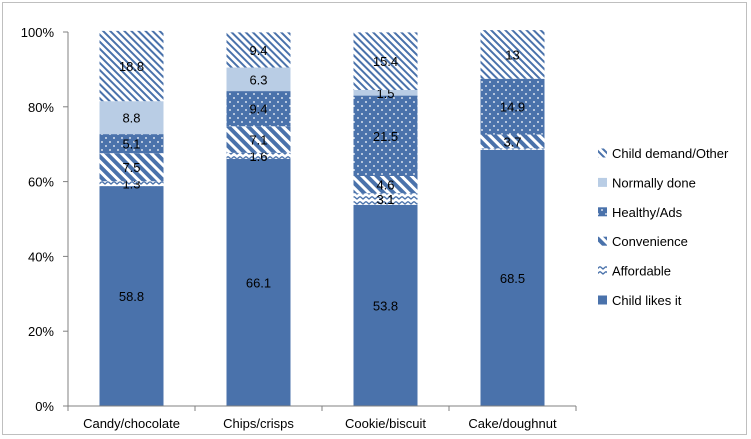 The height and width of the screenshot is (439, 751). I want to click on y-tick-label-5: 80%, so click(41, 107).